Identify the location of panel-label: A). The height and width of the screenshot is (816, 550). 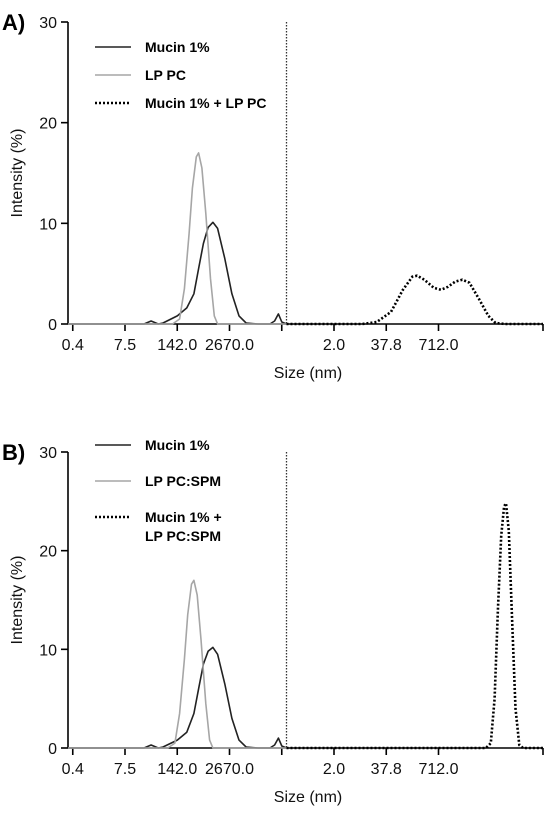
(13, 22).